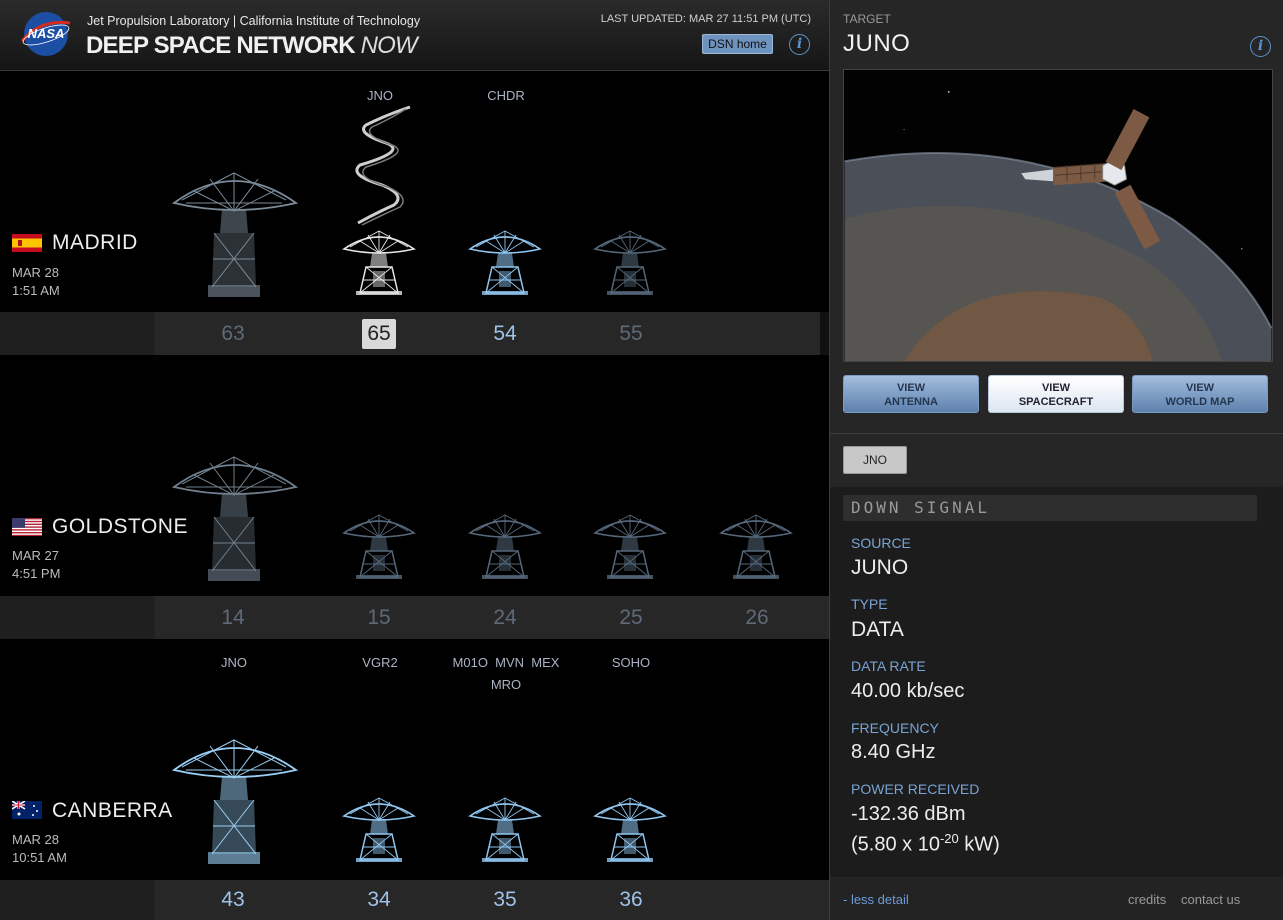  Describe the element at coordinates (893, 752) in the screenshot. I see `frequency-value: 8.40 GHz` at that location.